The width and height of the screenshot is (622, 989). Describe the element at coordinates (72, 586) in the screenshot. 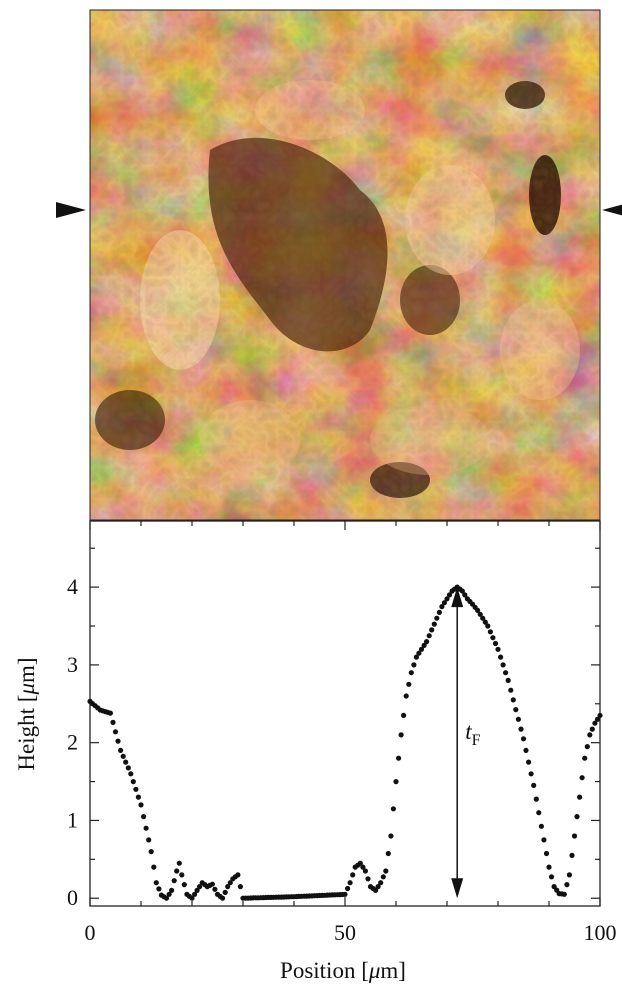

I see `y-tick-label: 4` at that location.